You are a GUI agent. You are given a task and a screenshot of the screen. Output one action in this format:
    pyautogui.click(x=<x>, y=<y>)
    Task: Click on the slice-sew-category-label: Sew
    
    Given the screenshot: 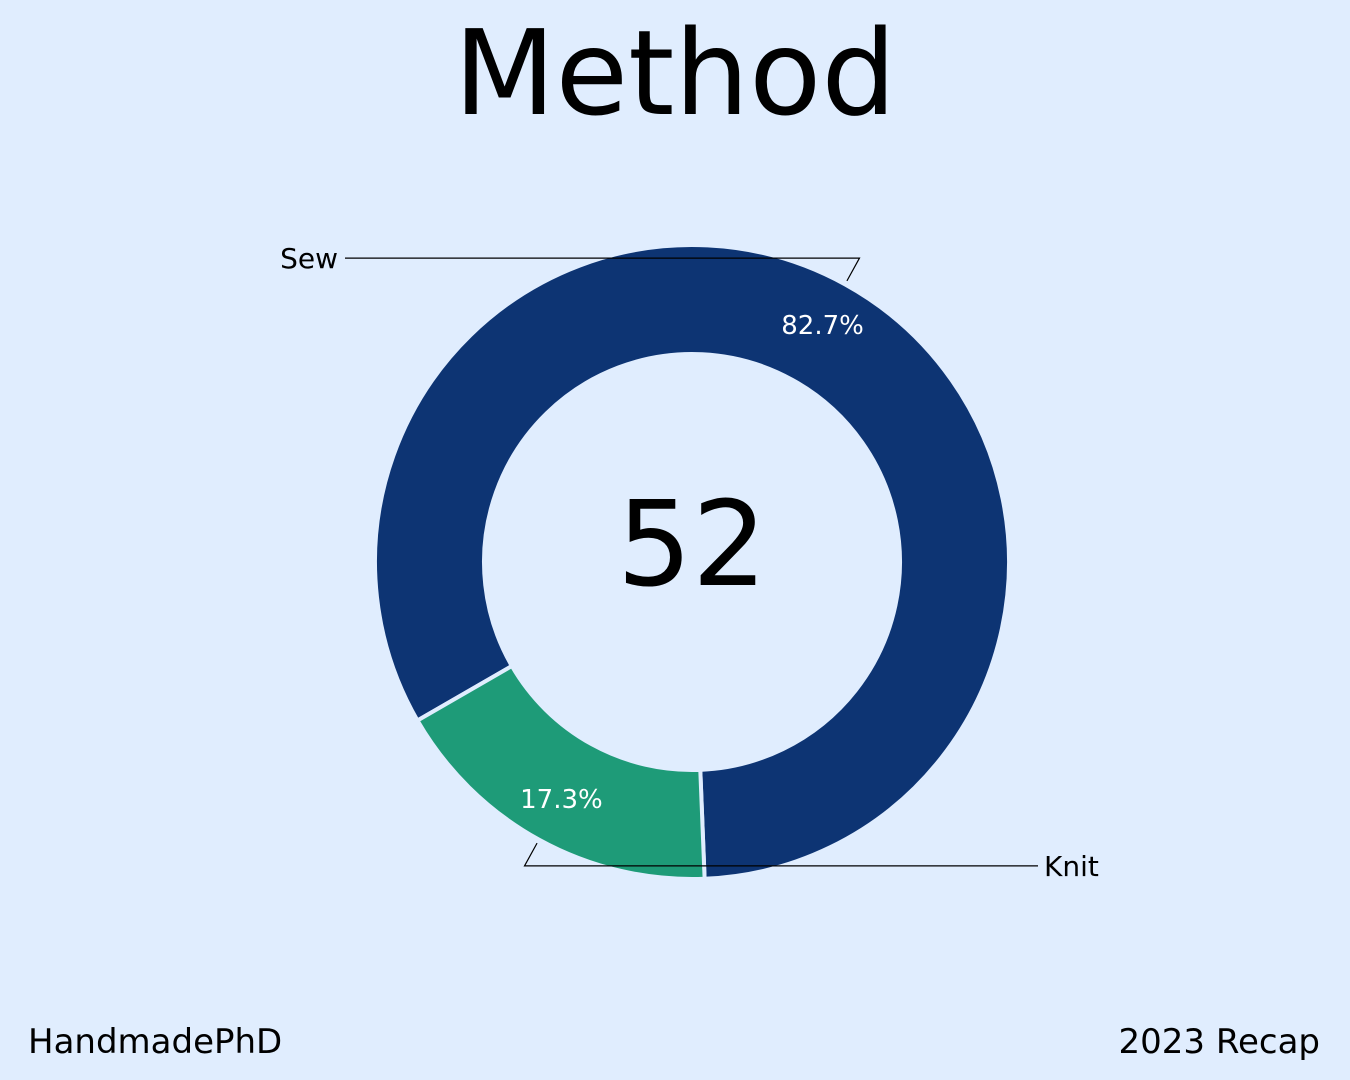 What is the action you would take?
    pyautogui.click(x=309, y=258)
    